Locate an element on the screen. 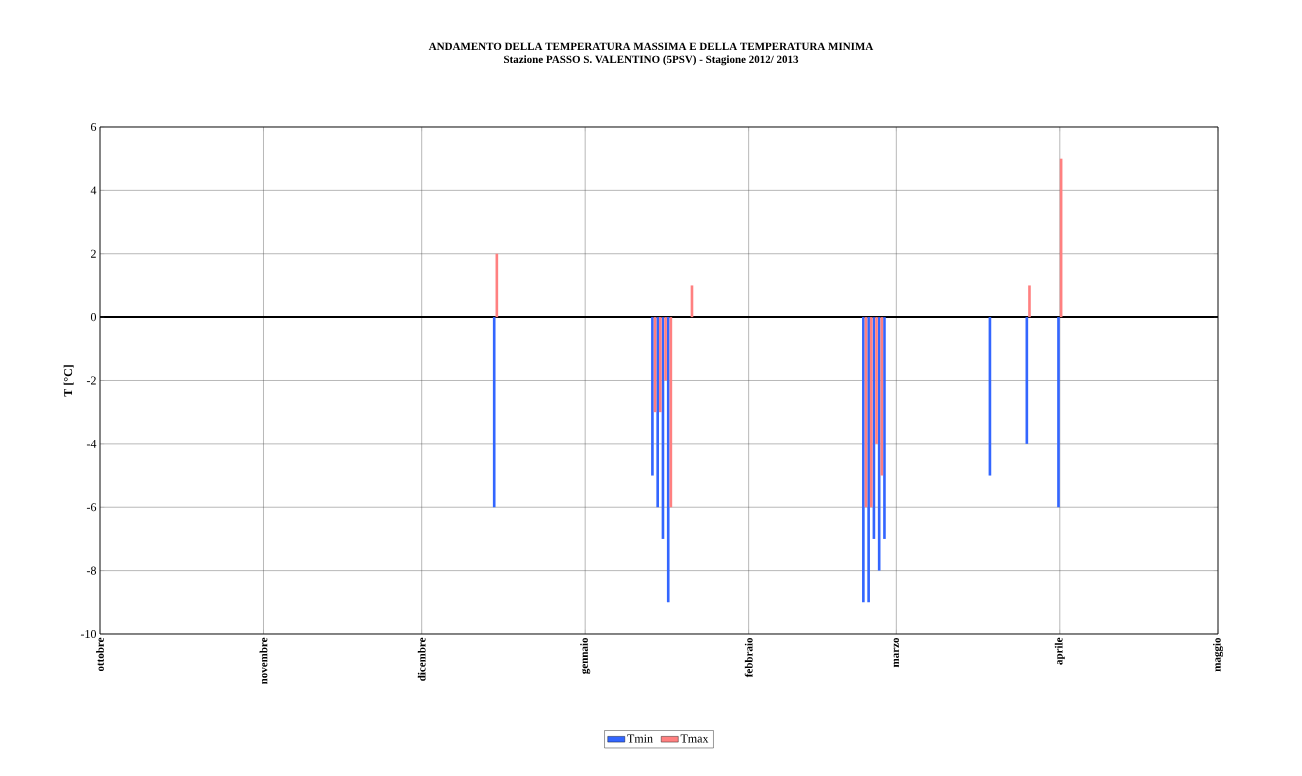 This screenshot has width=1302, height=776. legend-label: Tmax is located at coordinates (694, 738).